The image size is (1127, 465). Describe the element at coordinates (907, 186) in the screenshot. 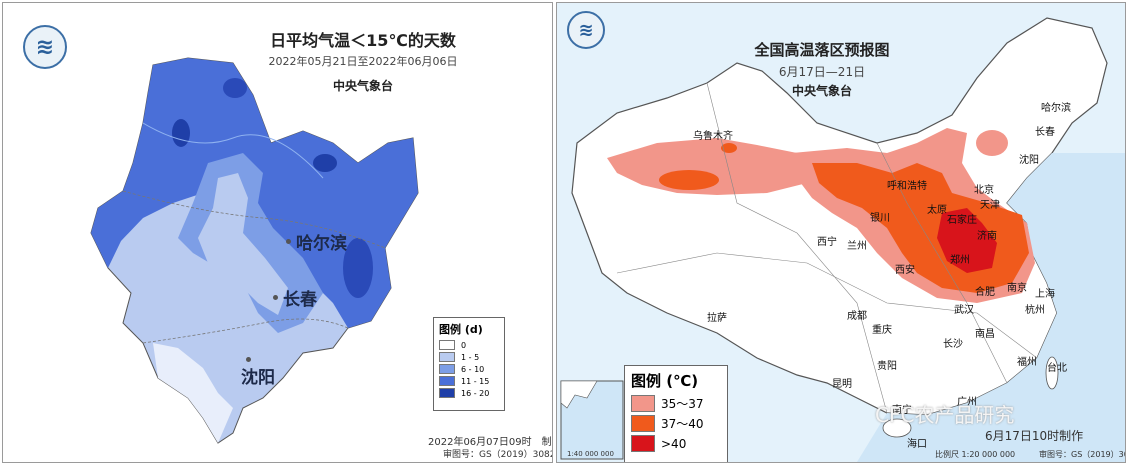

I see `city-hohhot: 呼和浩特` at that location.